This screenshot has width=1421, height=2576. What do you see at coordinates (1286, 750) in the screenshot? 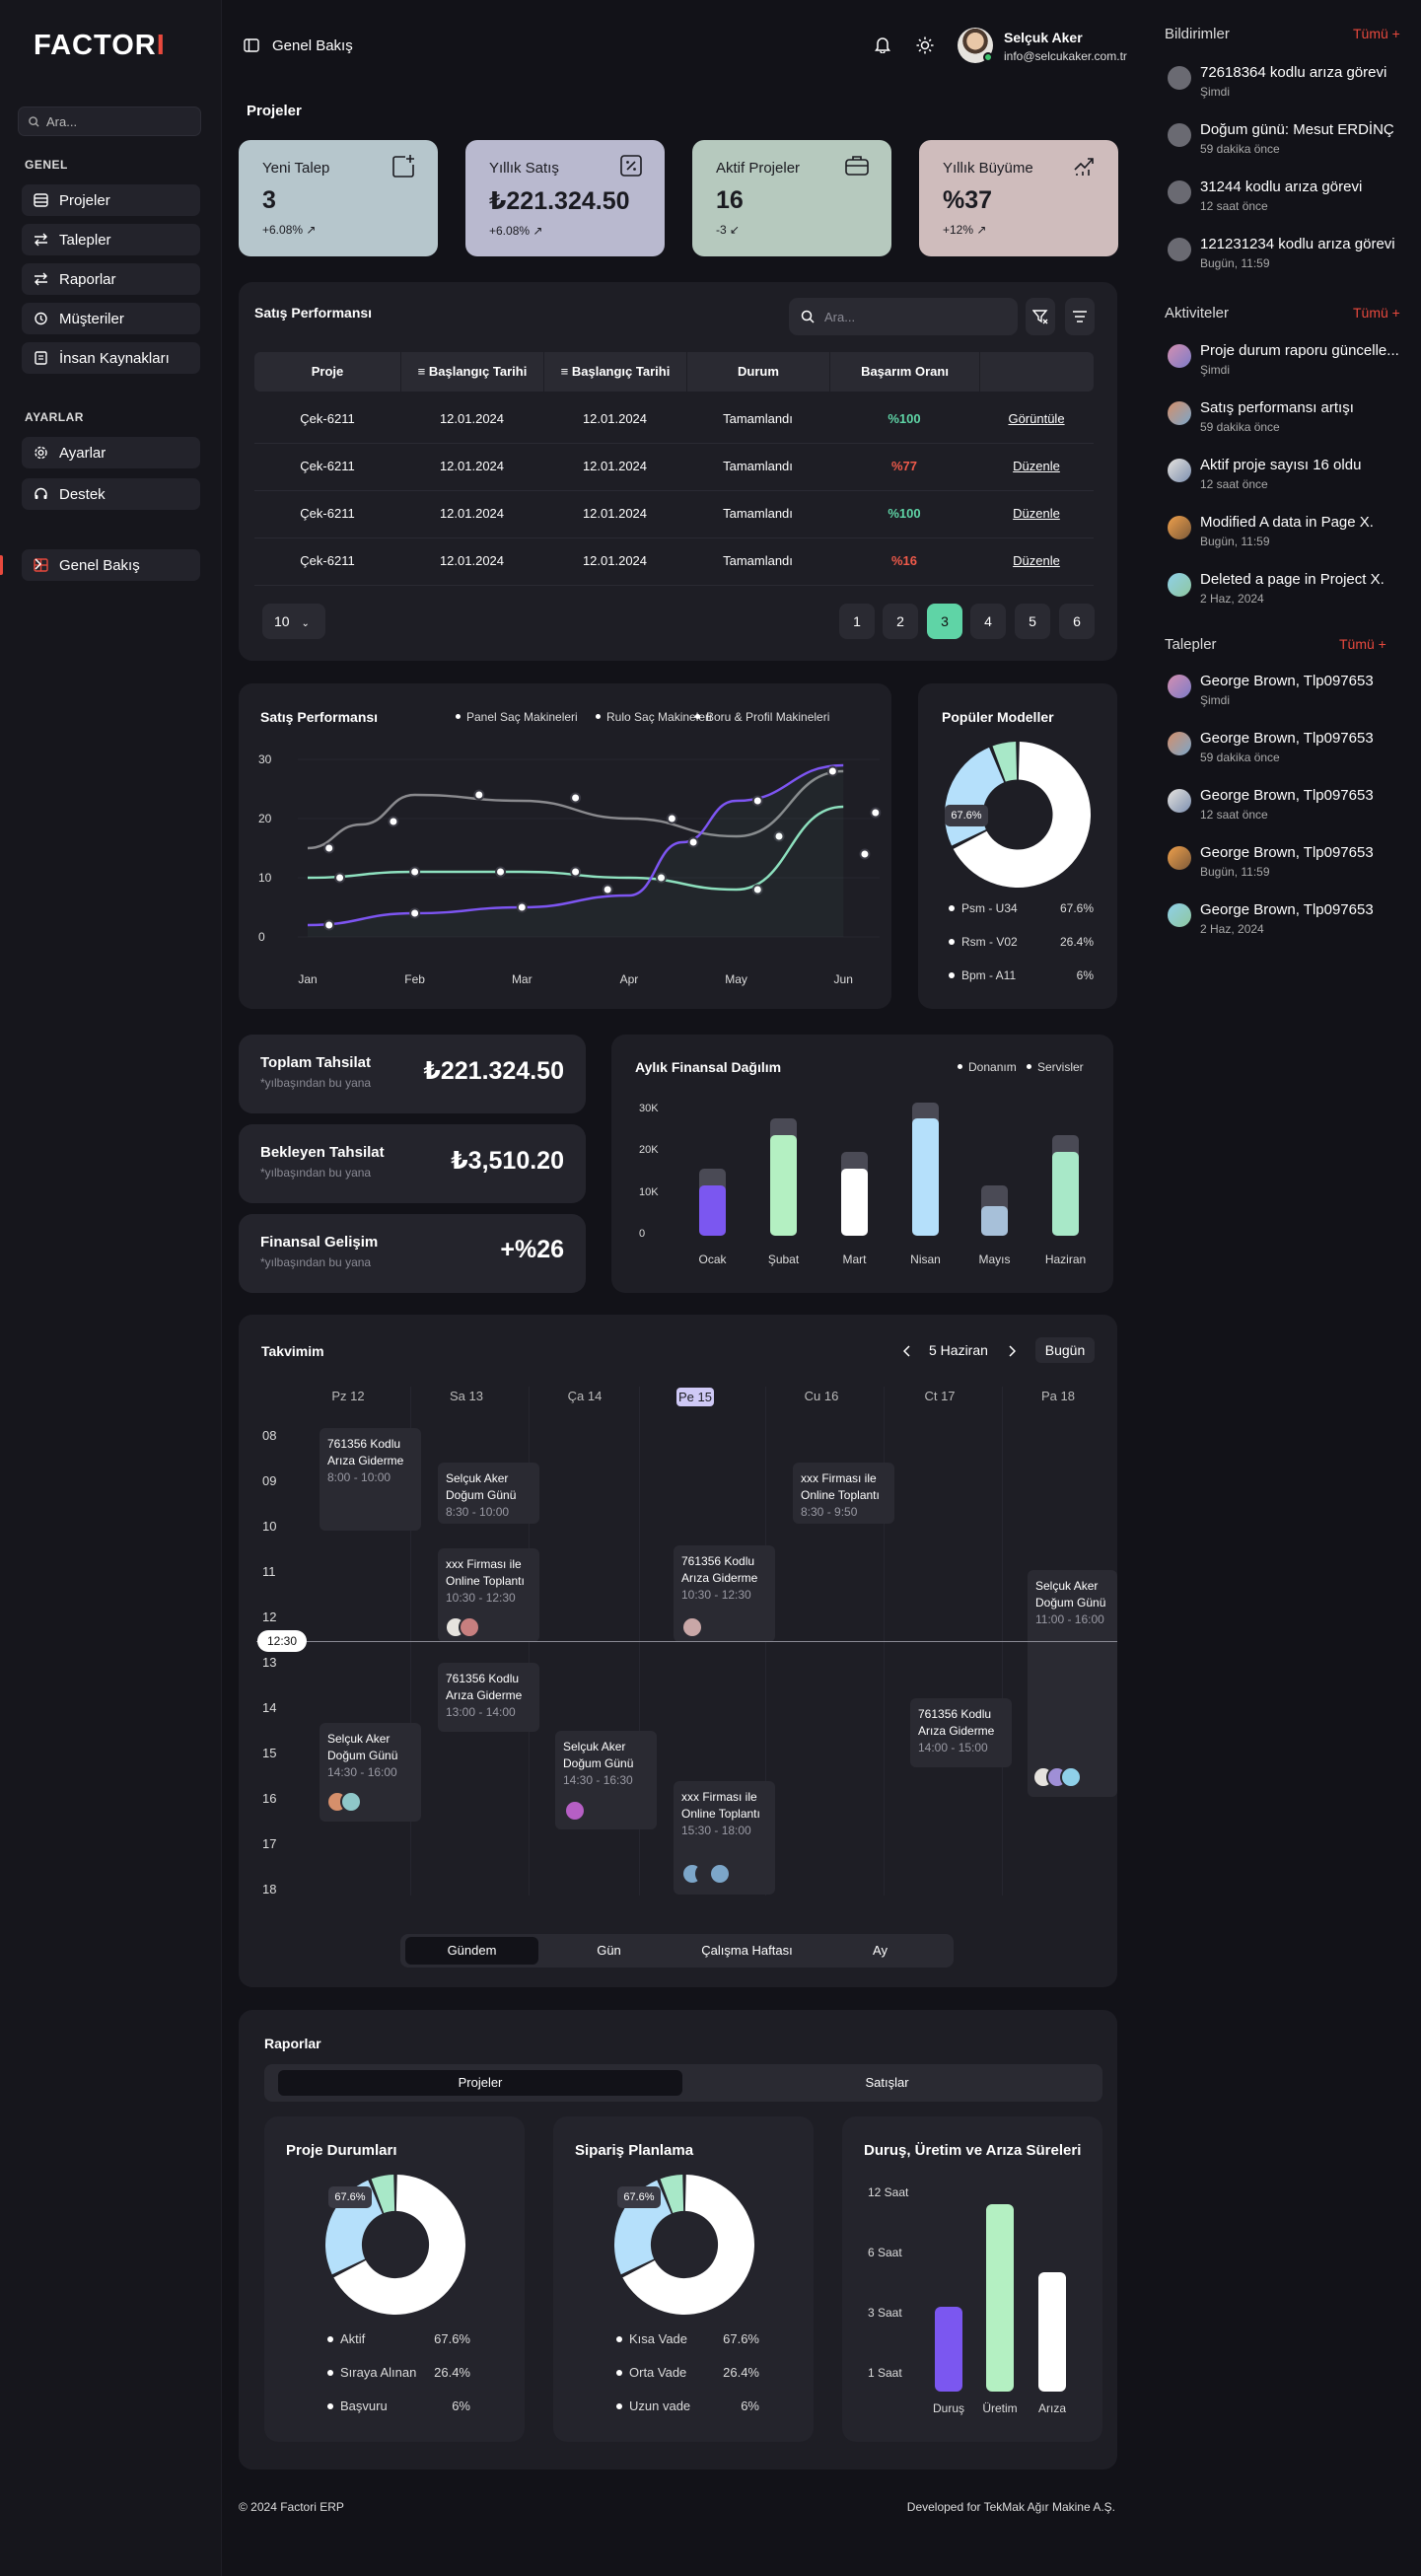
I see `requests-item: George Brown, Tlp097653 59 dakika önce` at bounding box center [1286, 750].